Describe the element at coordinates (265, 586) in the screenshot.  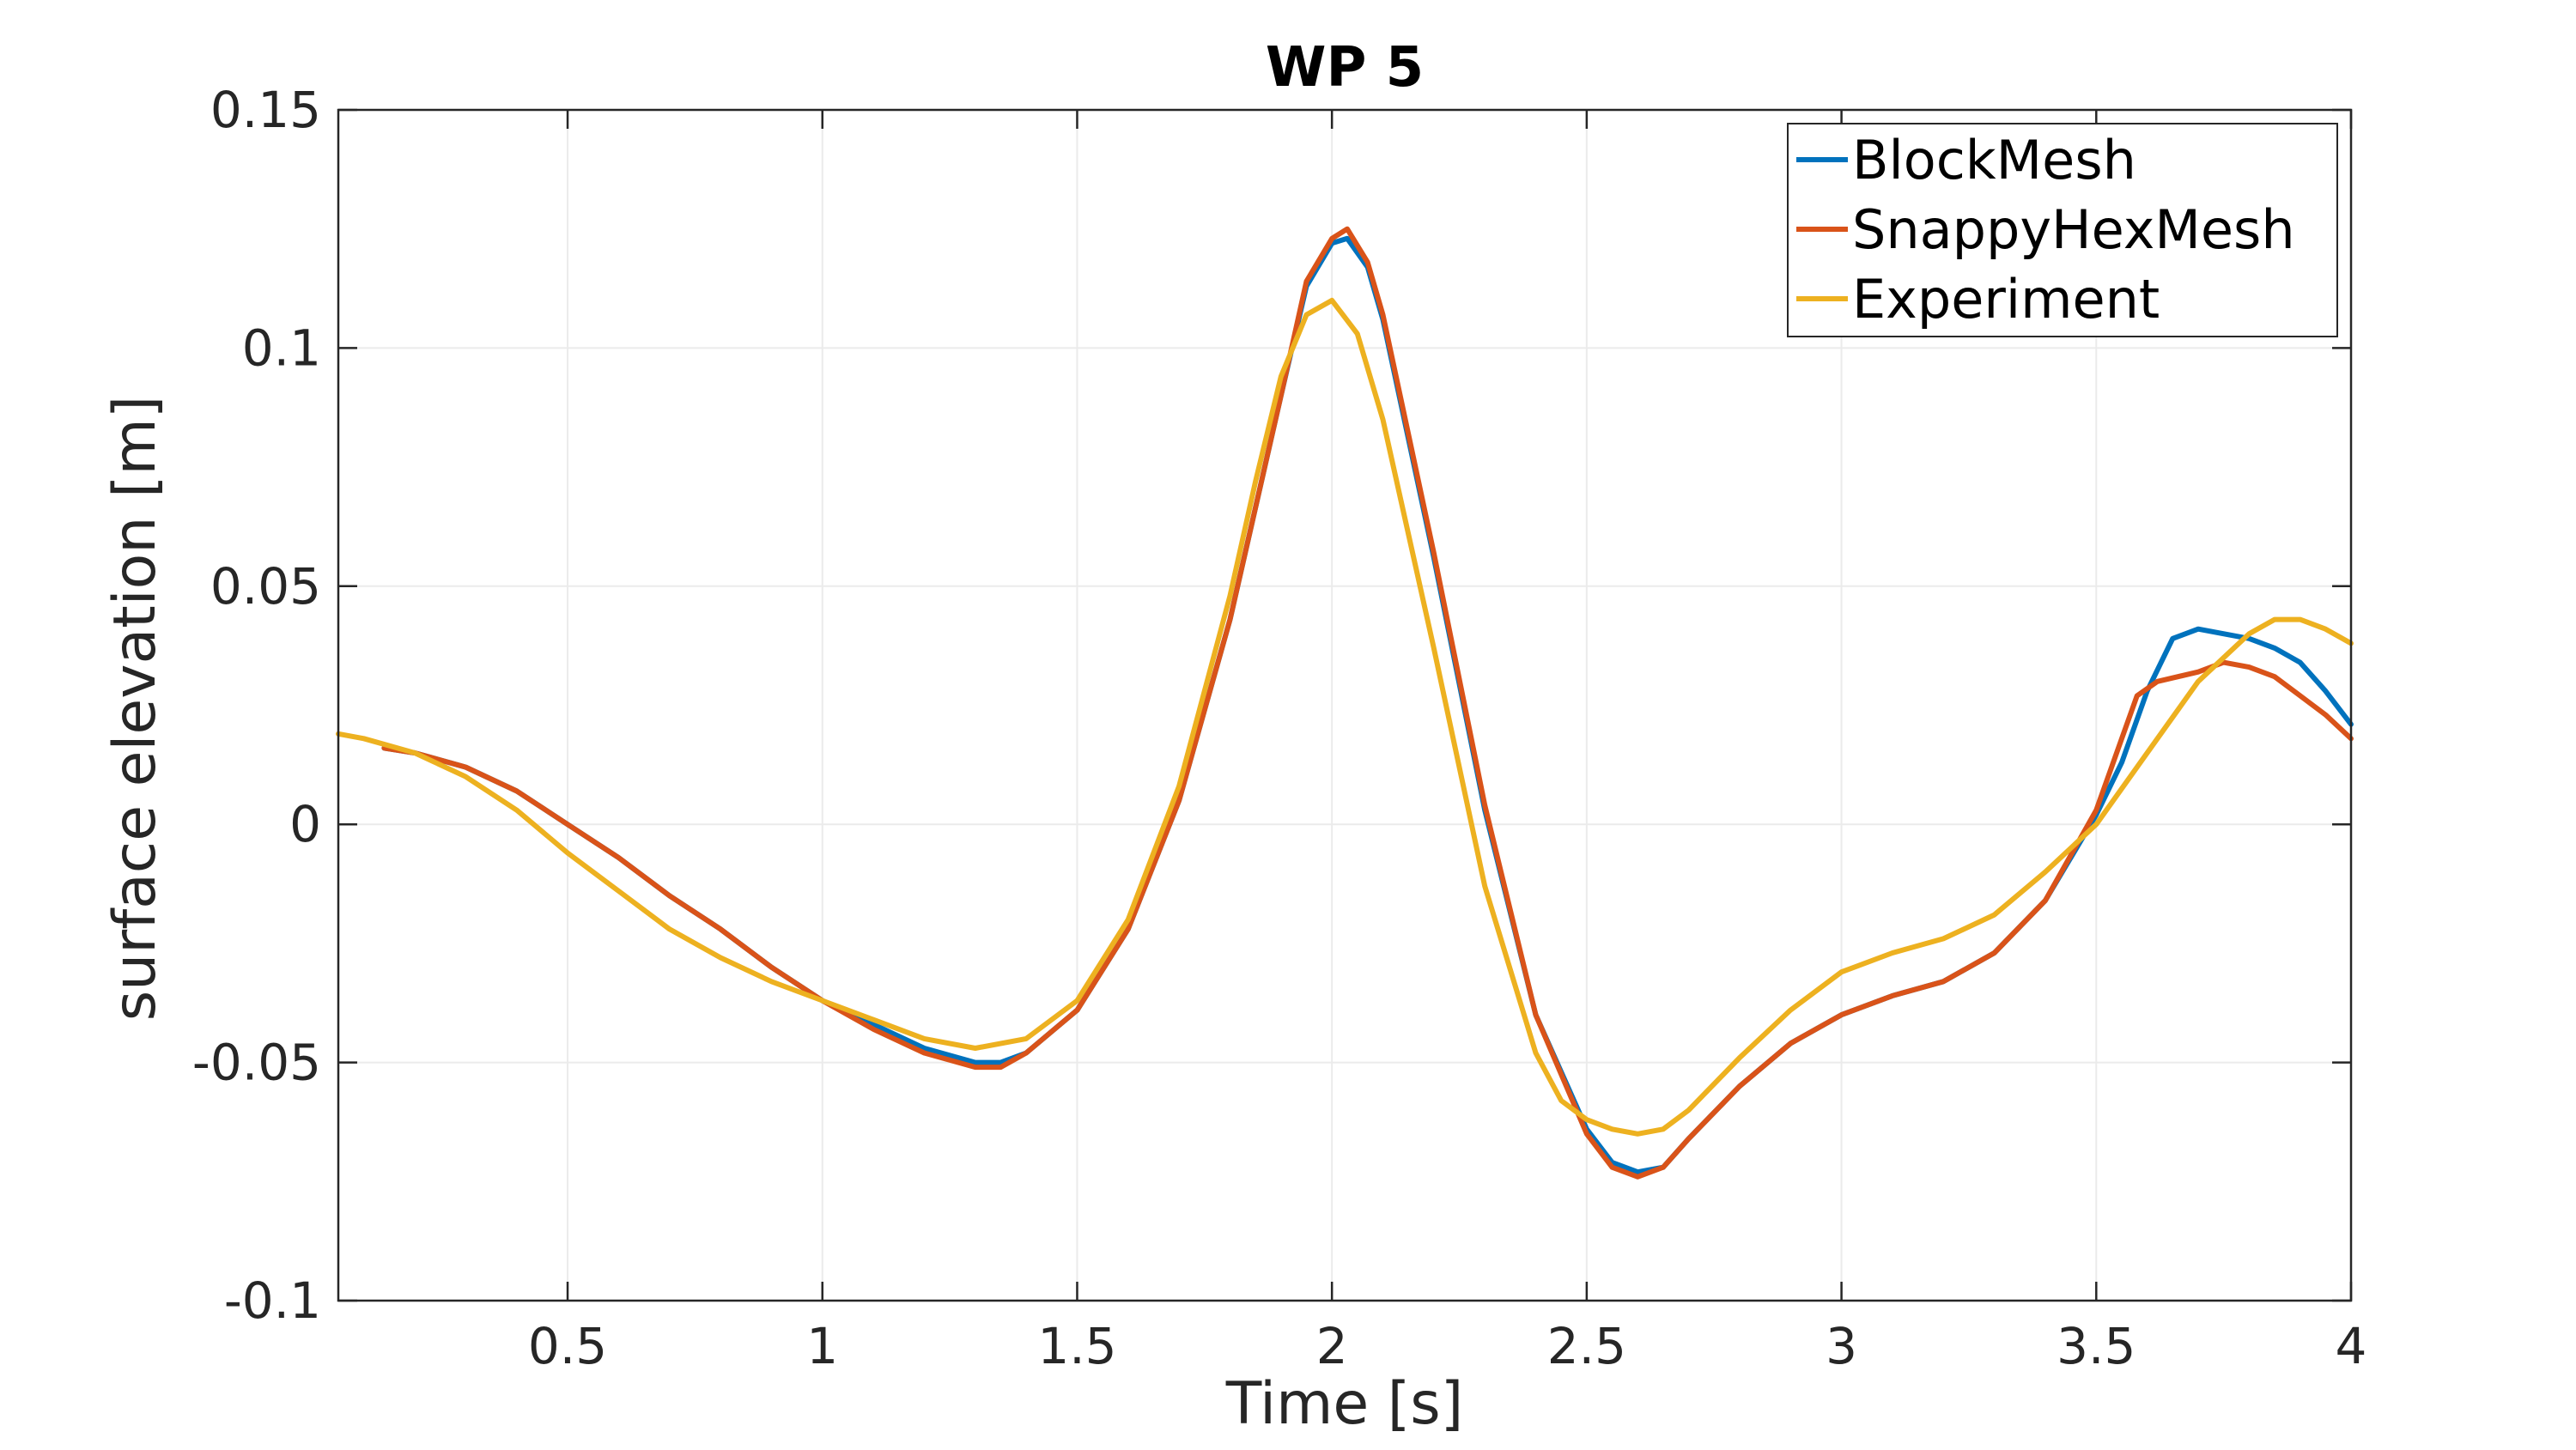
I see `y-tick-label: 0.05` at that location.